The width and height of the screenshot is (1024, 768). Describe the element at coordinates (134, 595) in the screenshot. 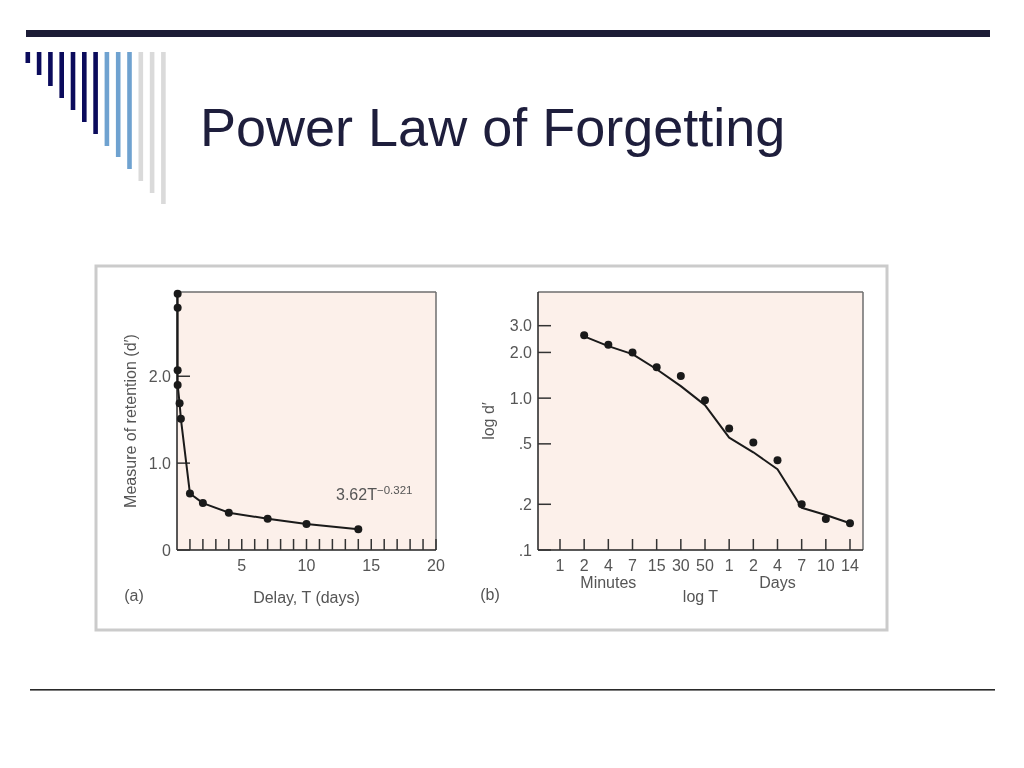

I see `text: (a)` at that location.